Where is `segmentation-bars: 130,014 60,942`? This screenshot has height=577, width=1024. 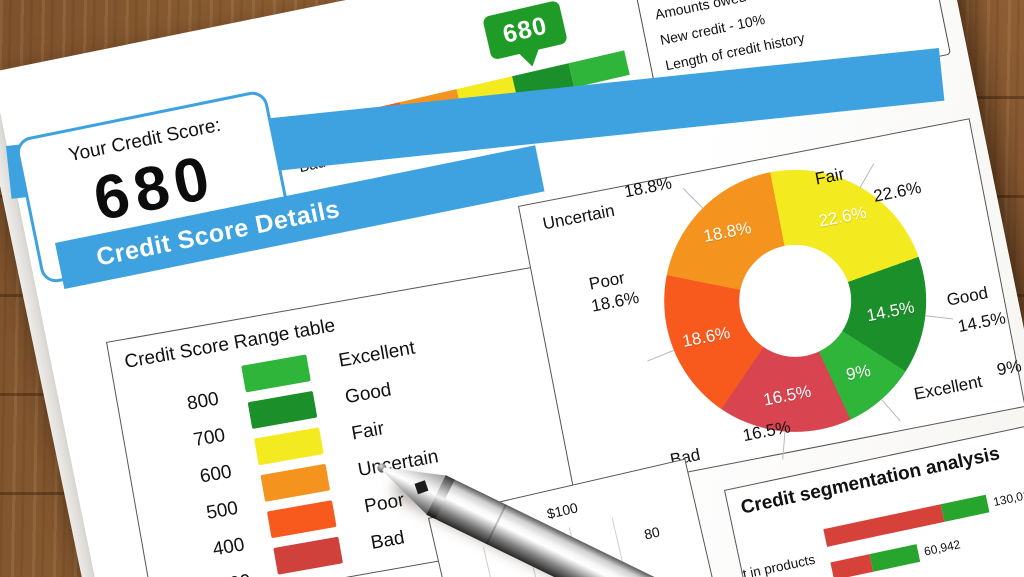 segmentation-bars: 130,014 60,942 is located at coordinates (923, 530).